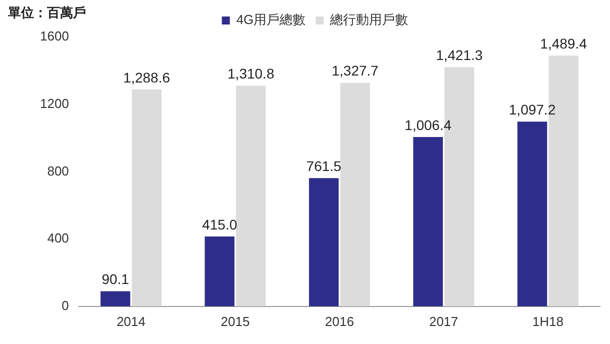 This screenshot has height=344, width=610. Describe the element at coordinates (58, 238) in the screenshot. I see `y-tick-label: 400` at that location.